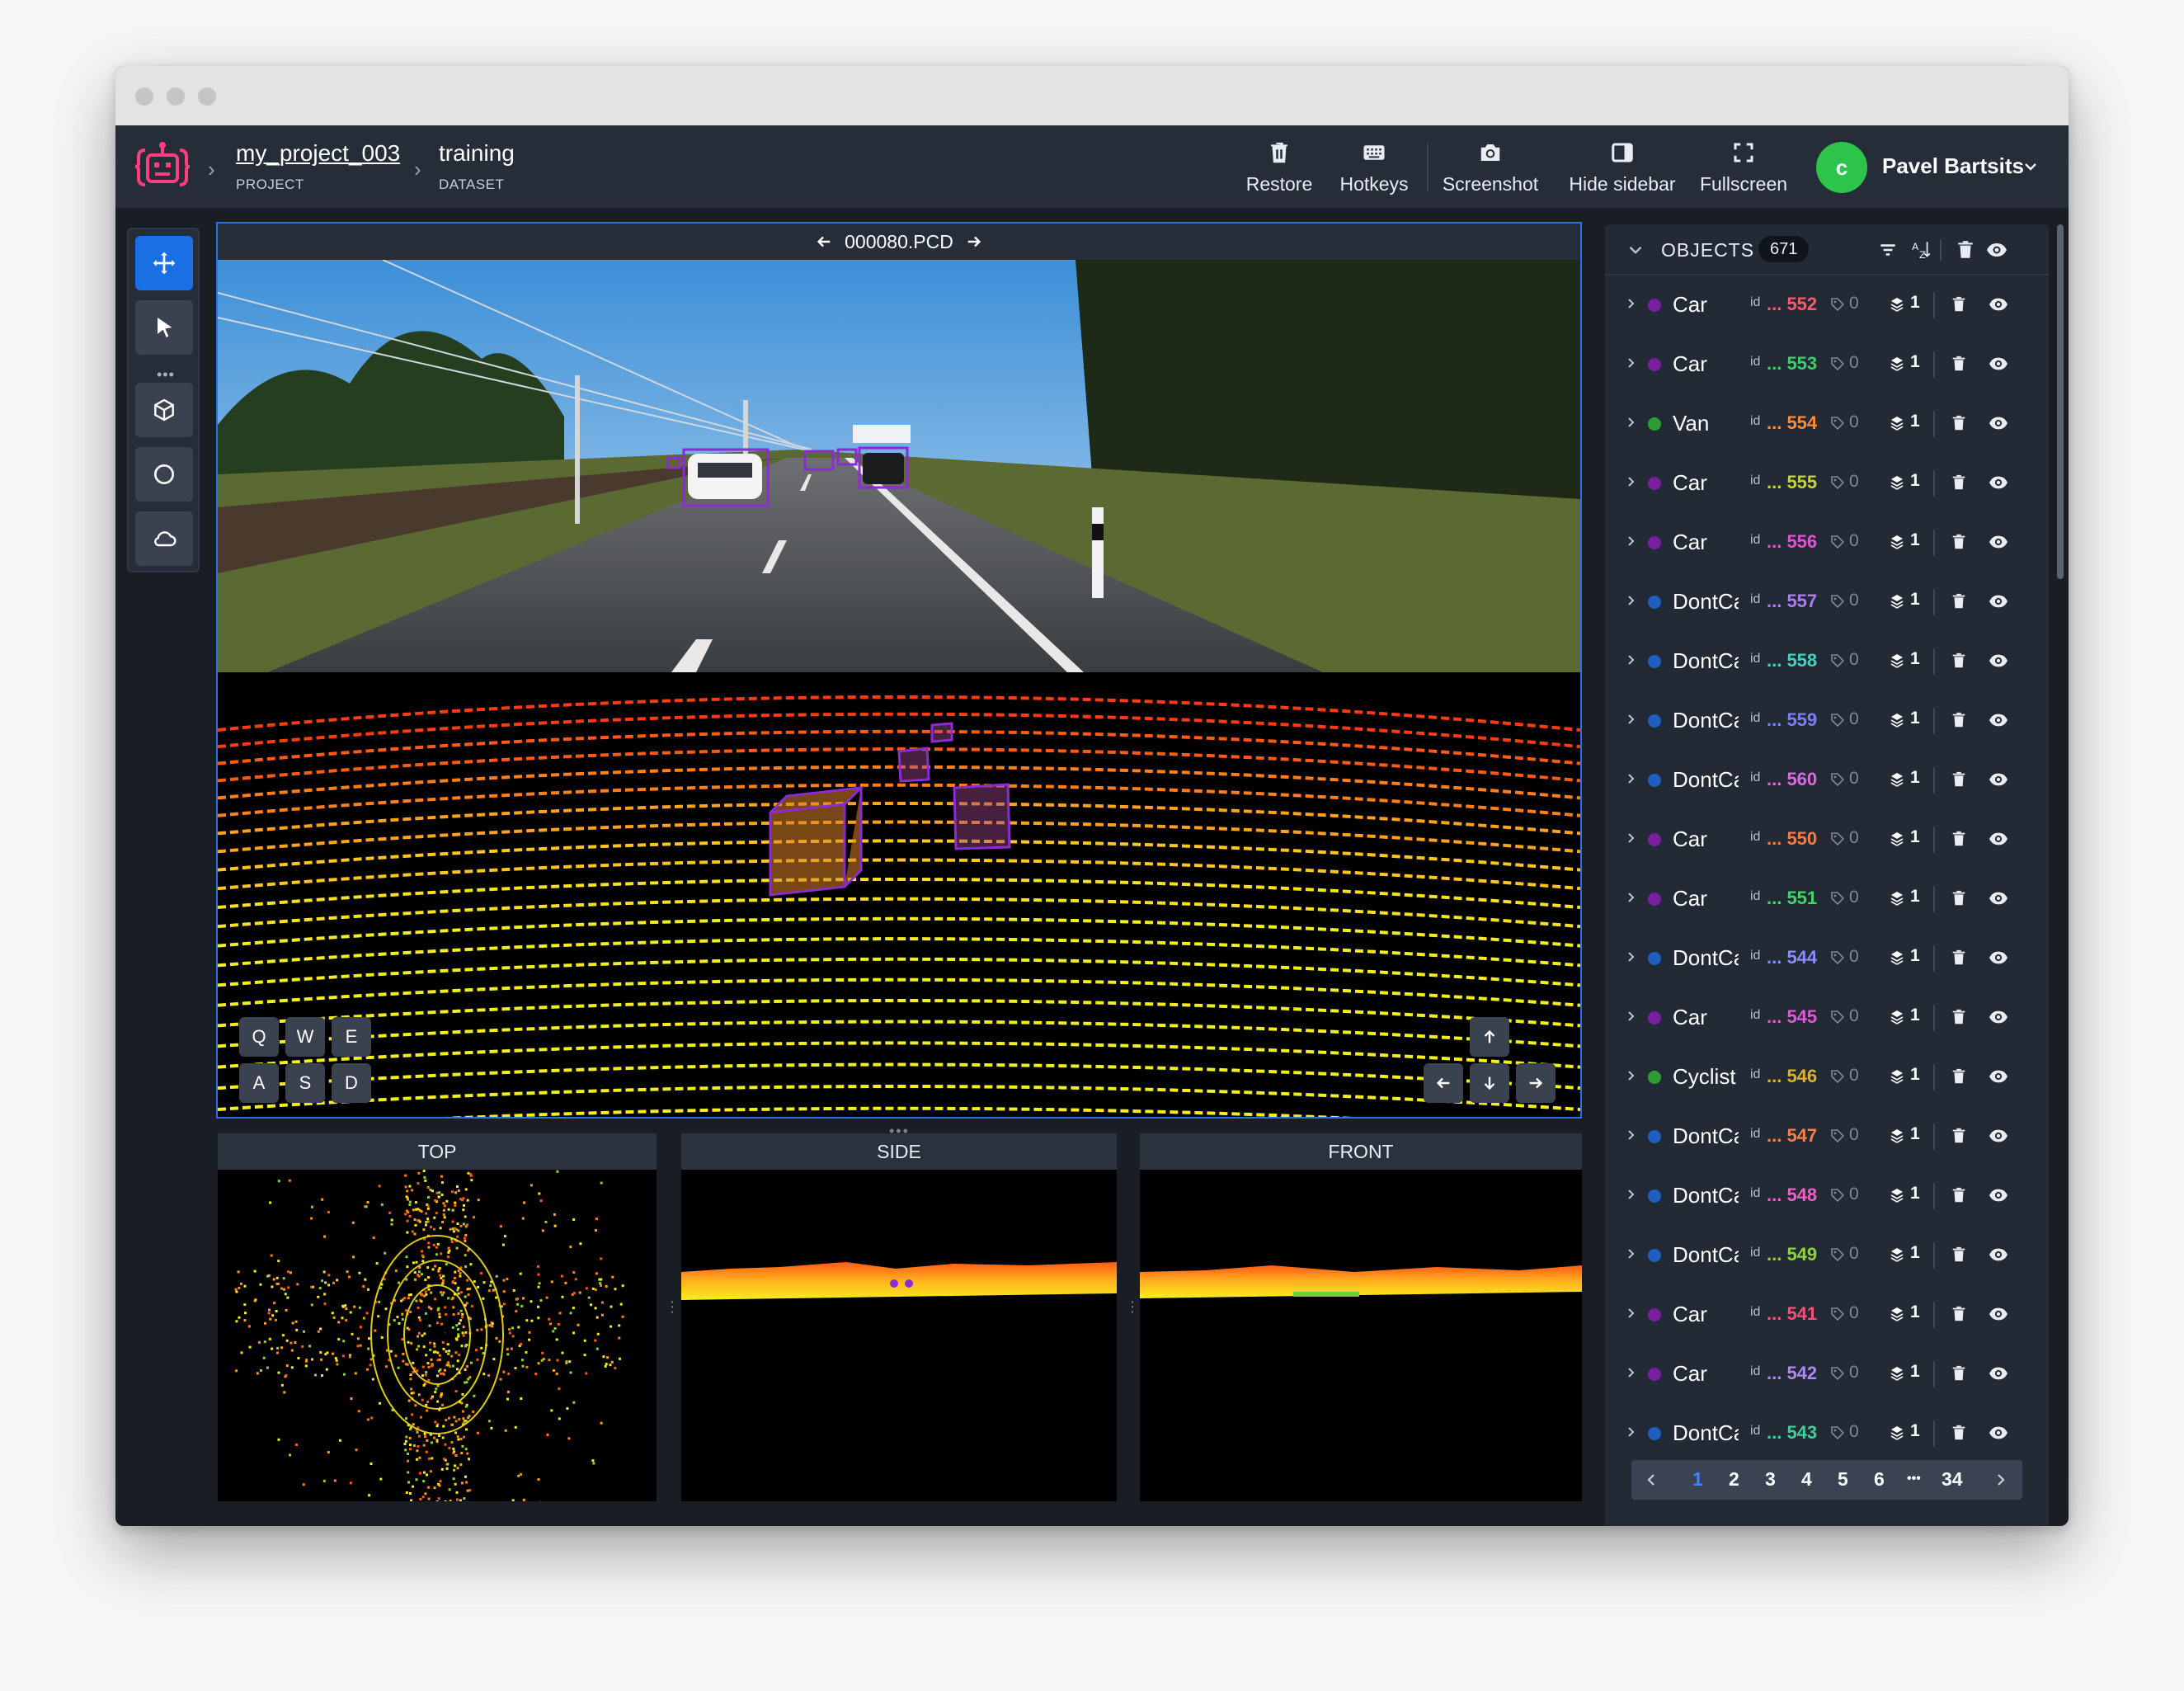 This screenshot has width=2184, height=1691. I want to click on object-row: DontCare id ... 543 0 1, so click(1827, 1433).